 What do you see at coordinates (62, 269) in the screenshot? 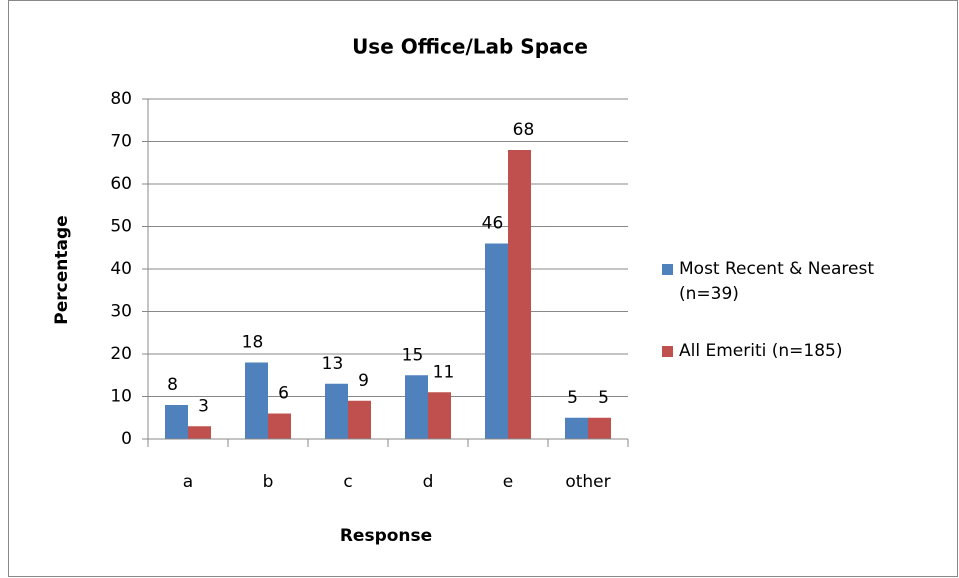
I see `y-axis-label: Percentage` at bounding box center [62, 269].